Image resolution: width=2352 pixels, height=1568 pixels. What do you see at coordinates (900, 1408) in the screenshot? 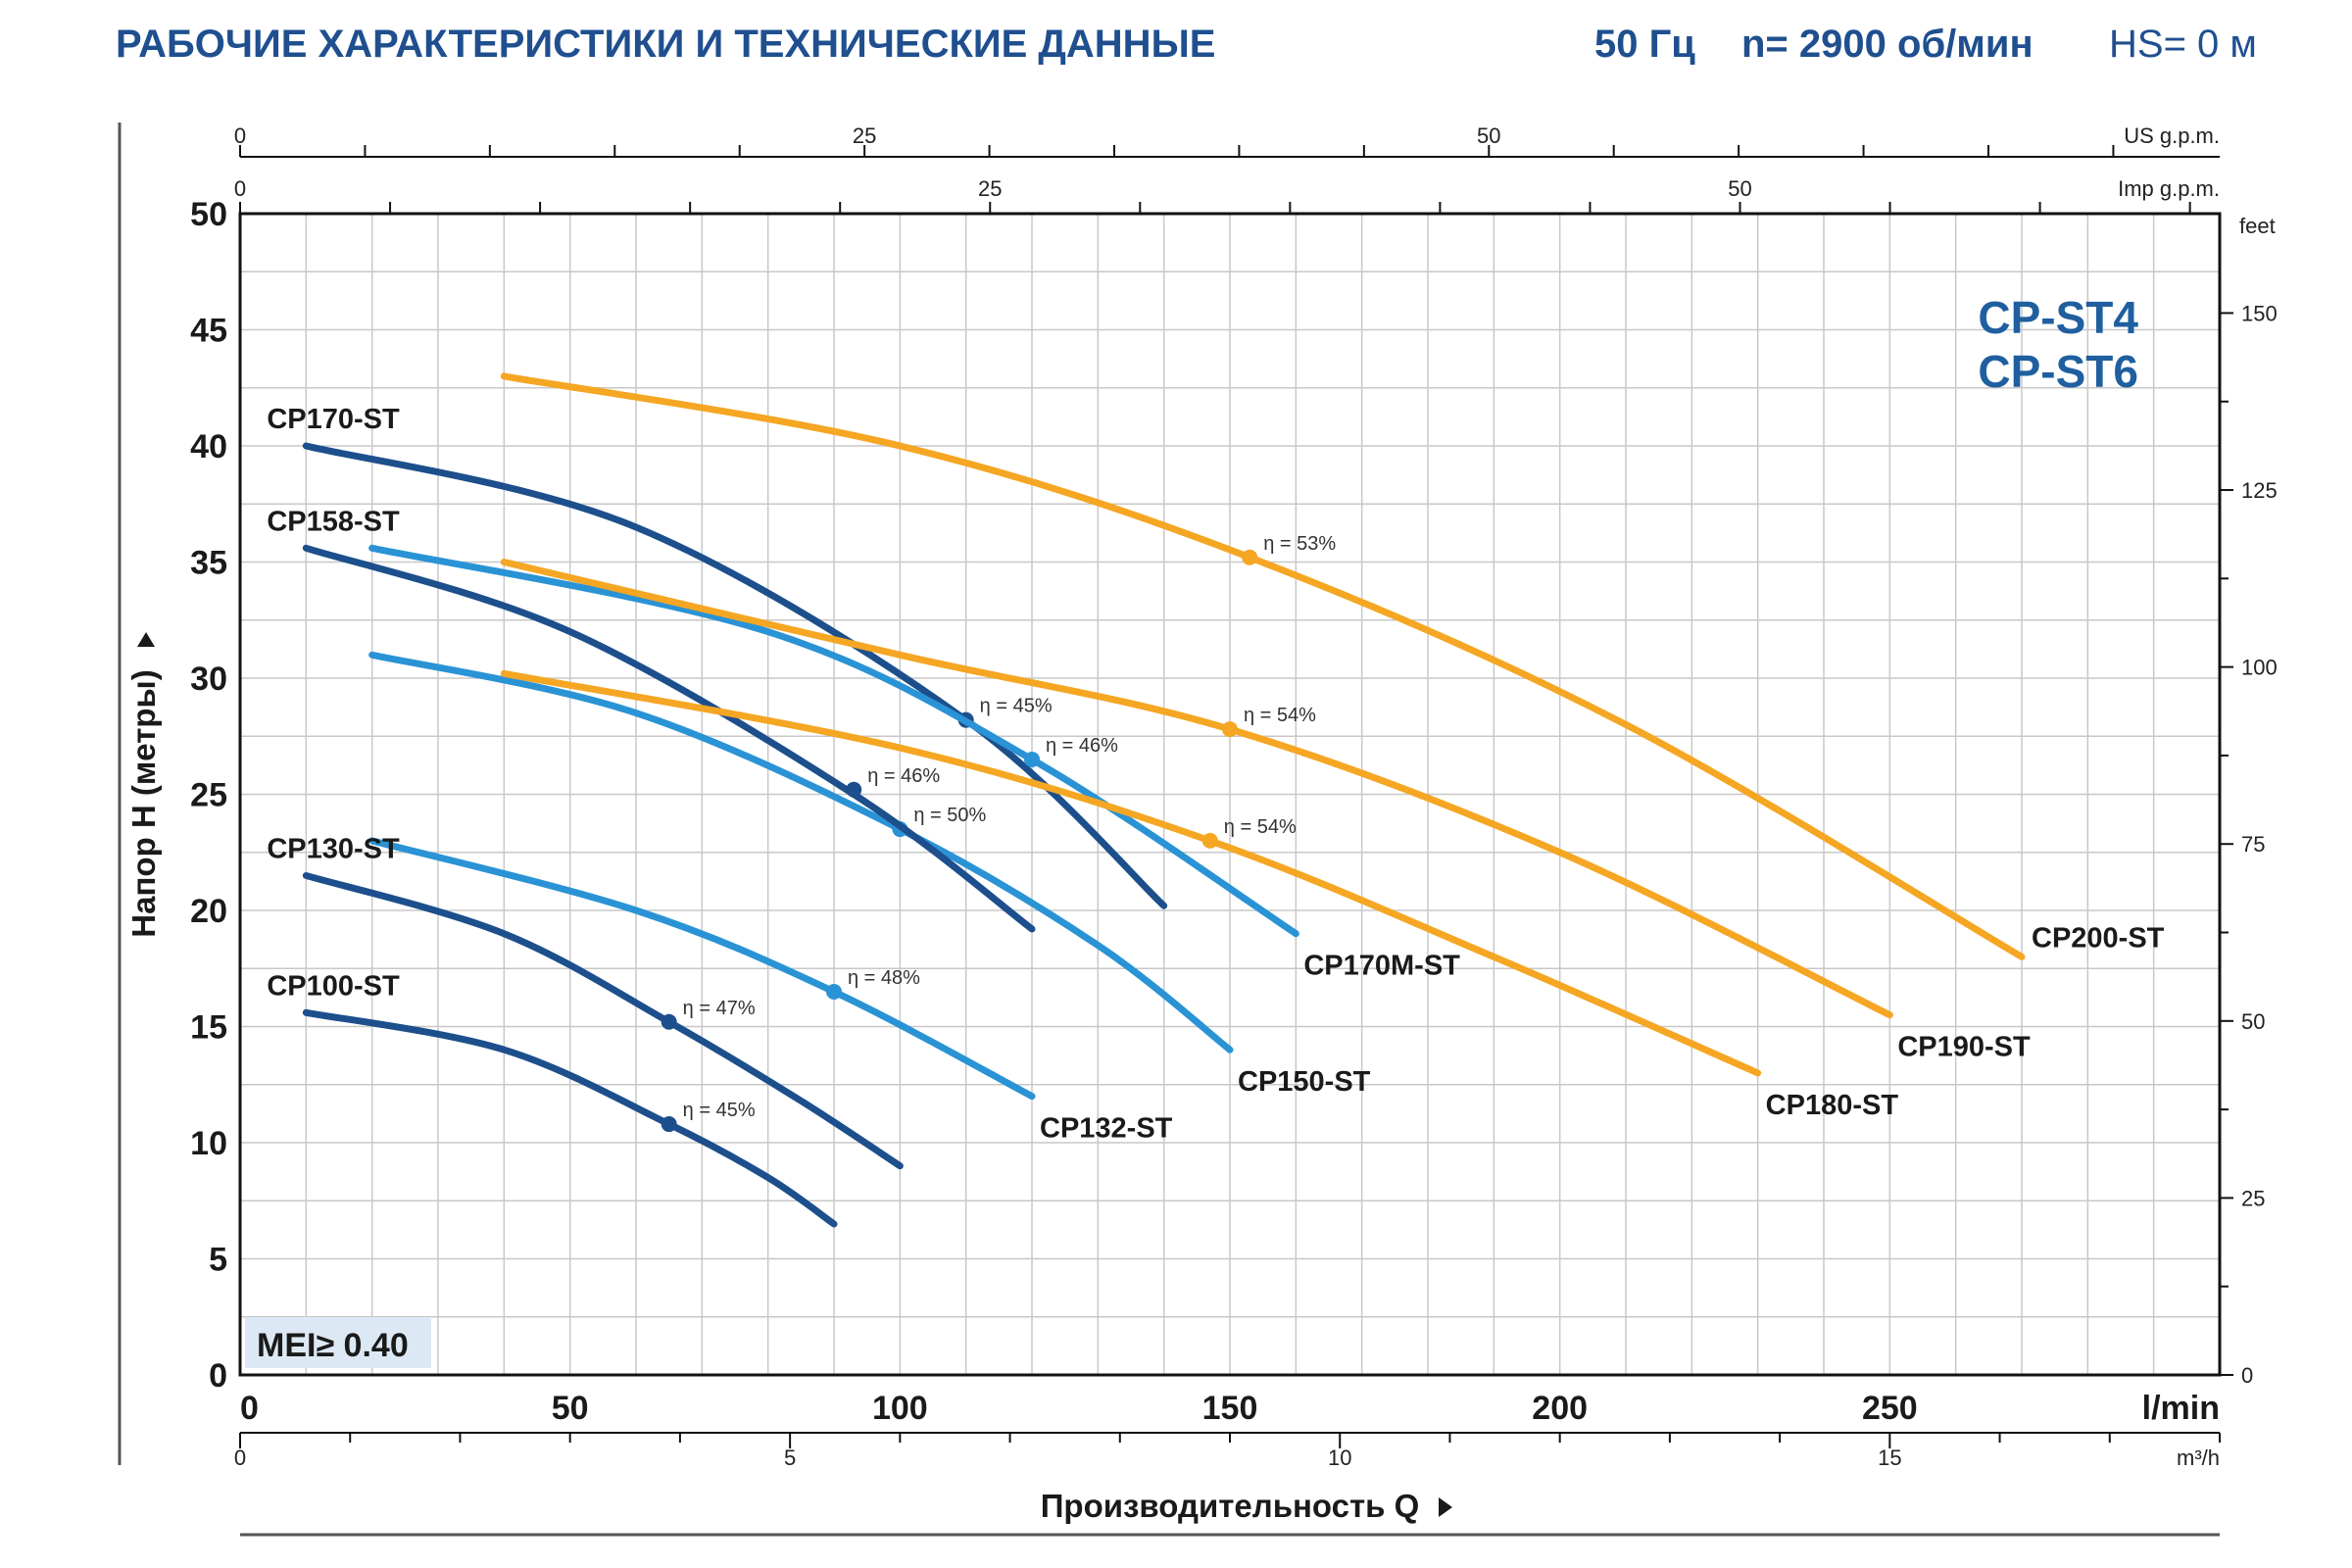
I see `x-tick-label: 100` at bounding box center [900, 1408].